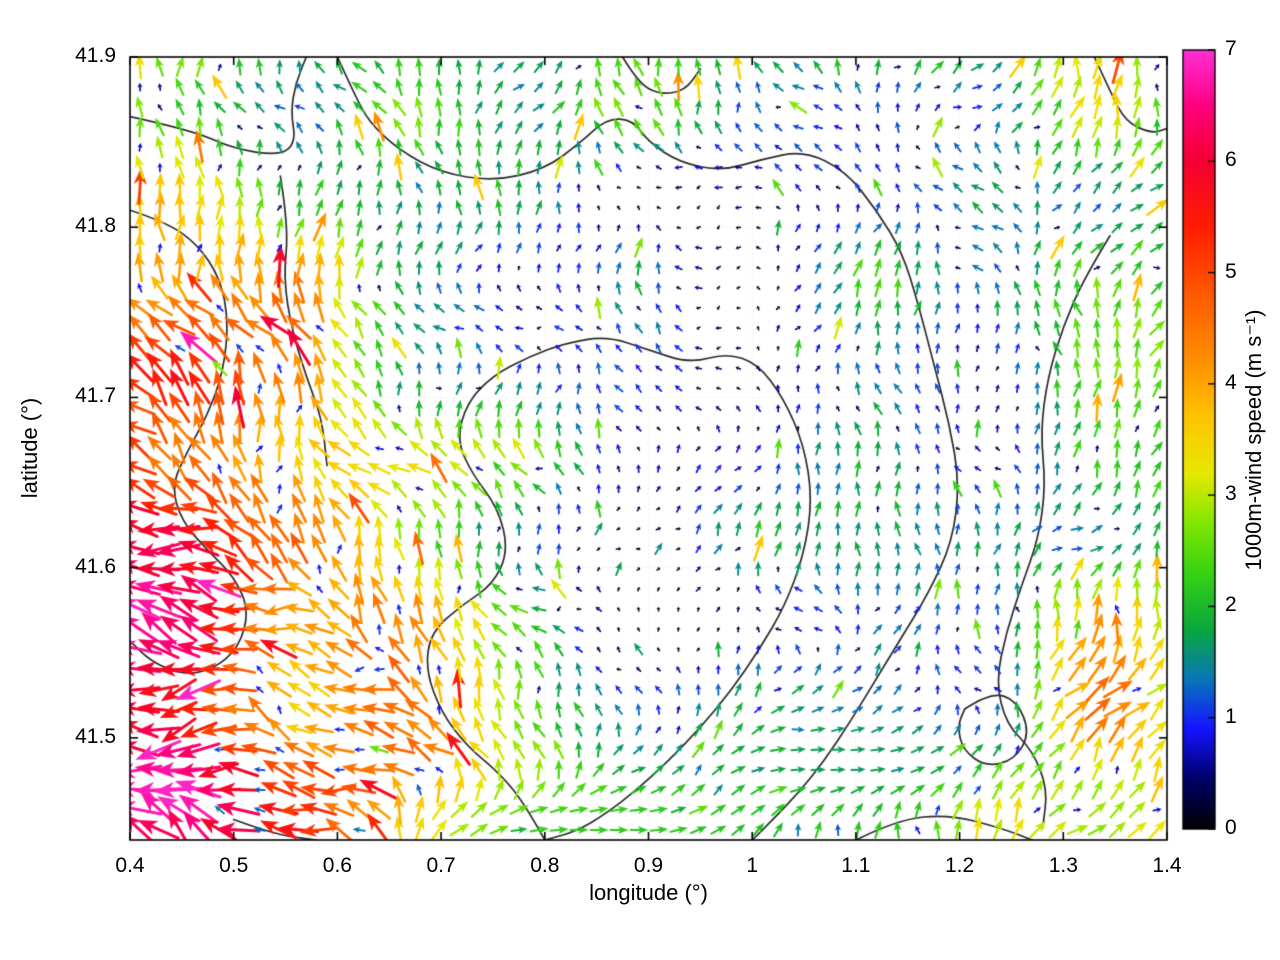  Describe the element at coordinates (1231, 827) in the screenshot. I see `colorbar-tick-label: 0` at that location.